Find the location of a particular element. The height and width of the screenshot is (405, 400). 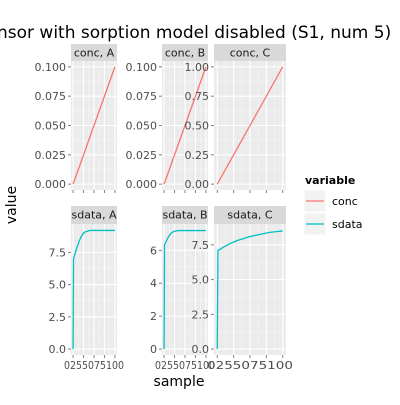

facet-panel: conc, B 0.000 0.025 0.050 0.075 0.100 is located at coordinates (167, 118).